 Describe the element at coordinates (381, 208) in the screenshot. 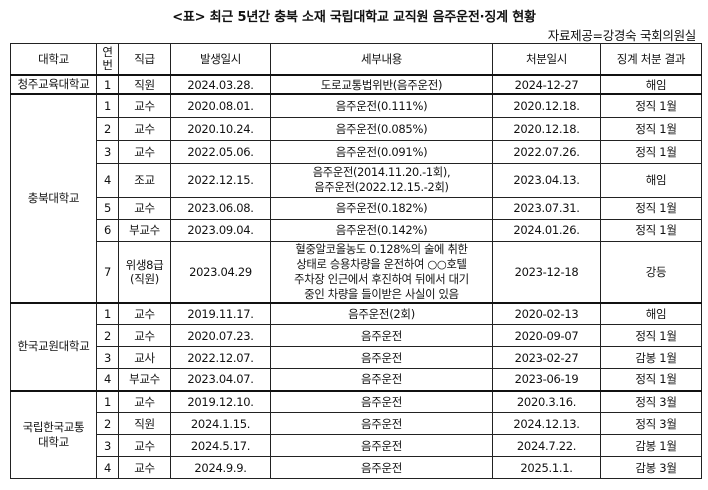

I see `detail-cell: 음주운전(0.182%)` at that location.